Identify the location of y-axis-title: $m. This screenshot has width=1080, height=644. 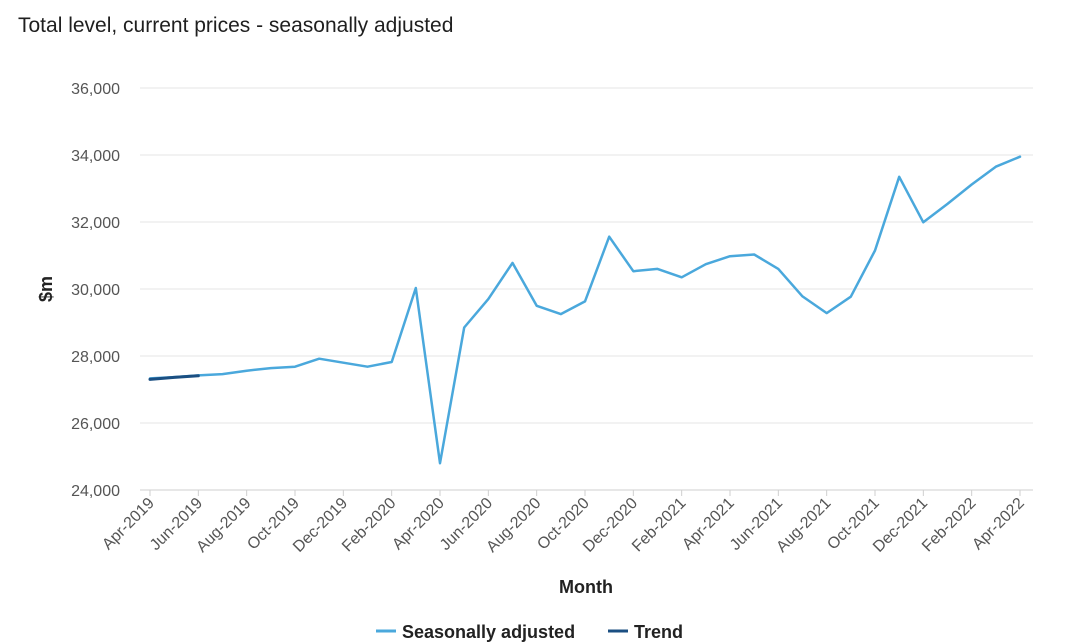
(46, 289).